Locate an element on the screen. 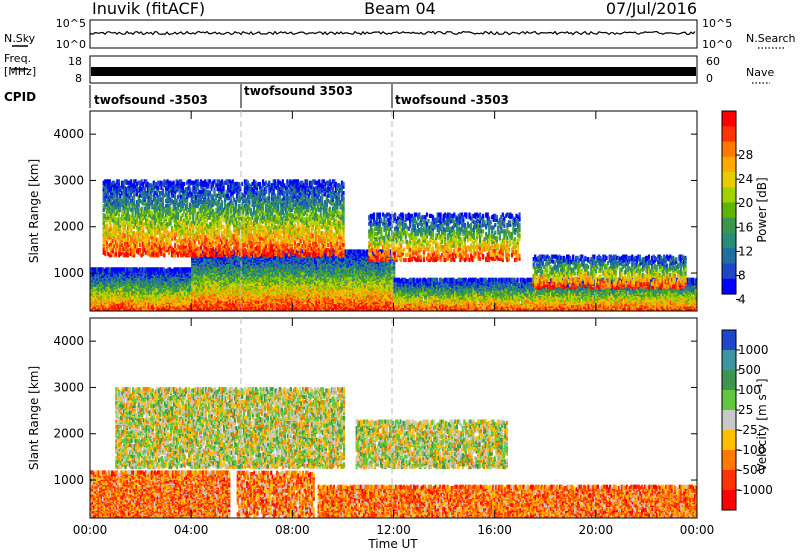  nsearch-label: N.Search is located at coordinates (771, 38).